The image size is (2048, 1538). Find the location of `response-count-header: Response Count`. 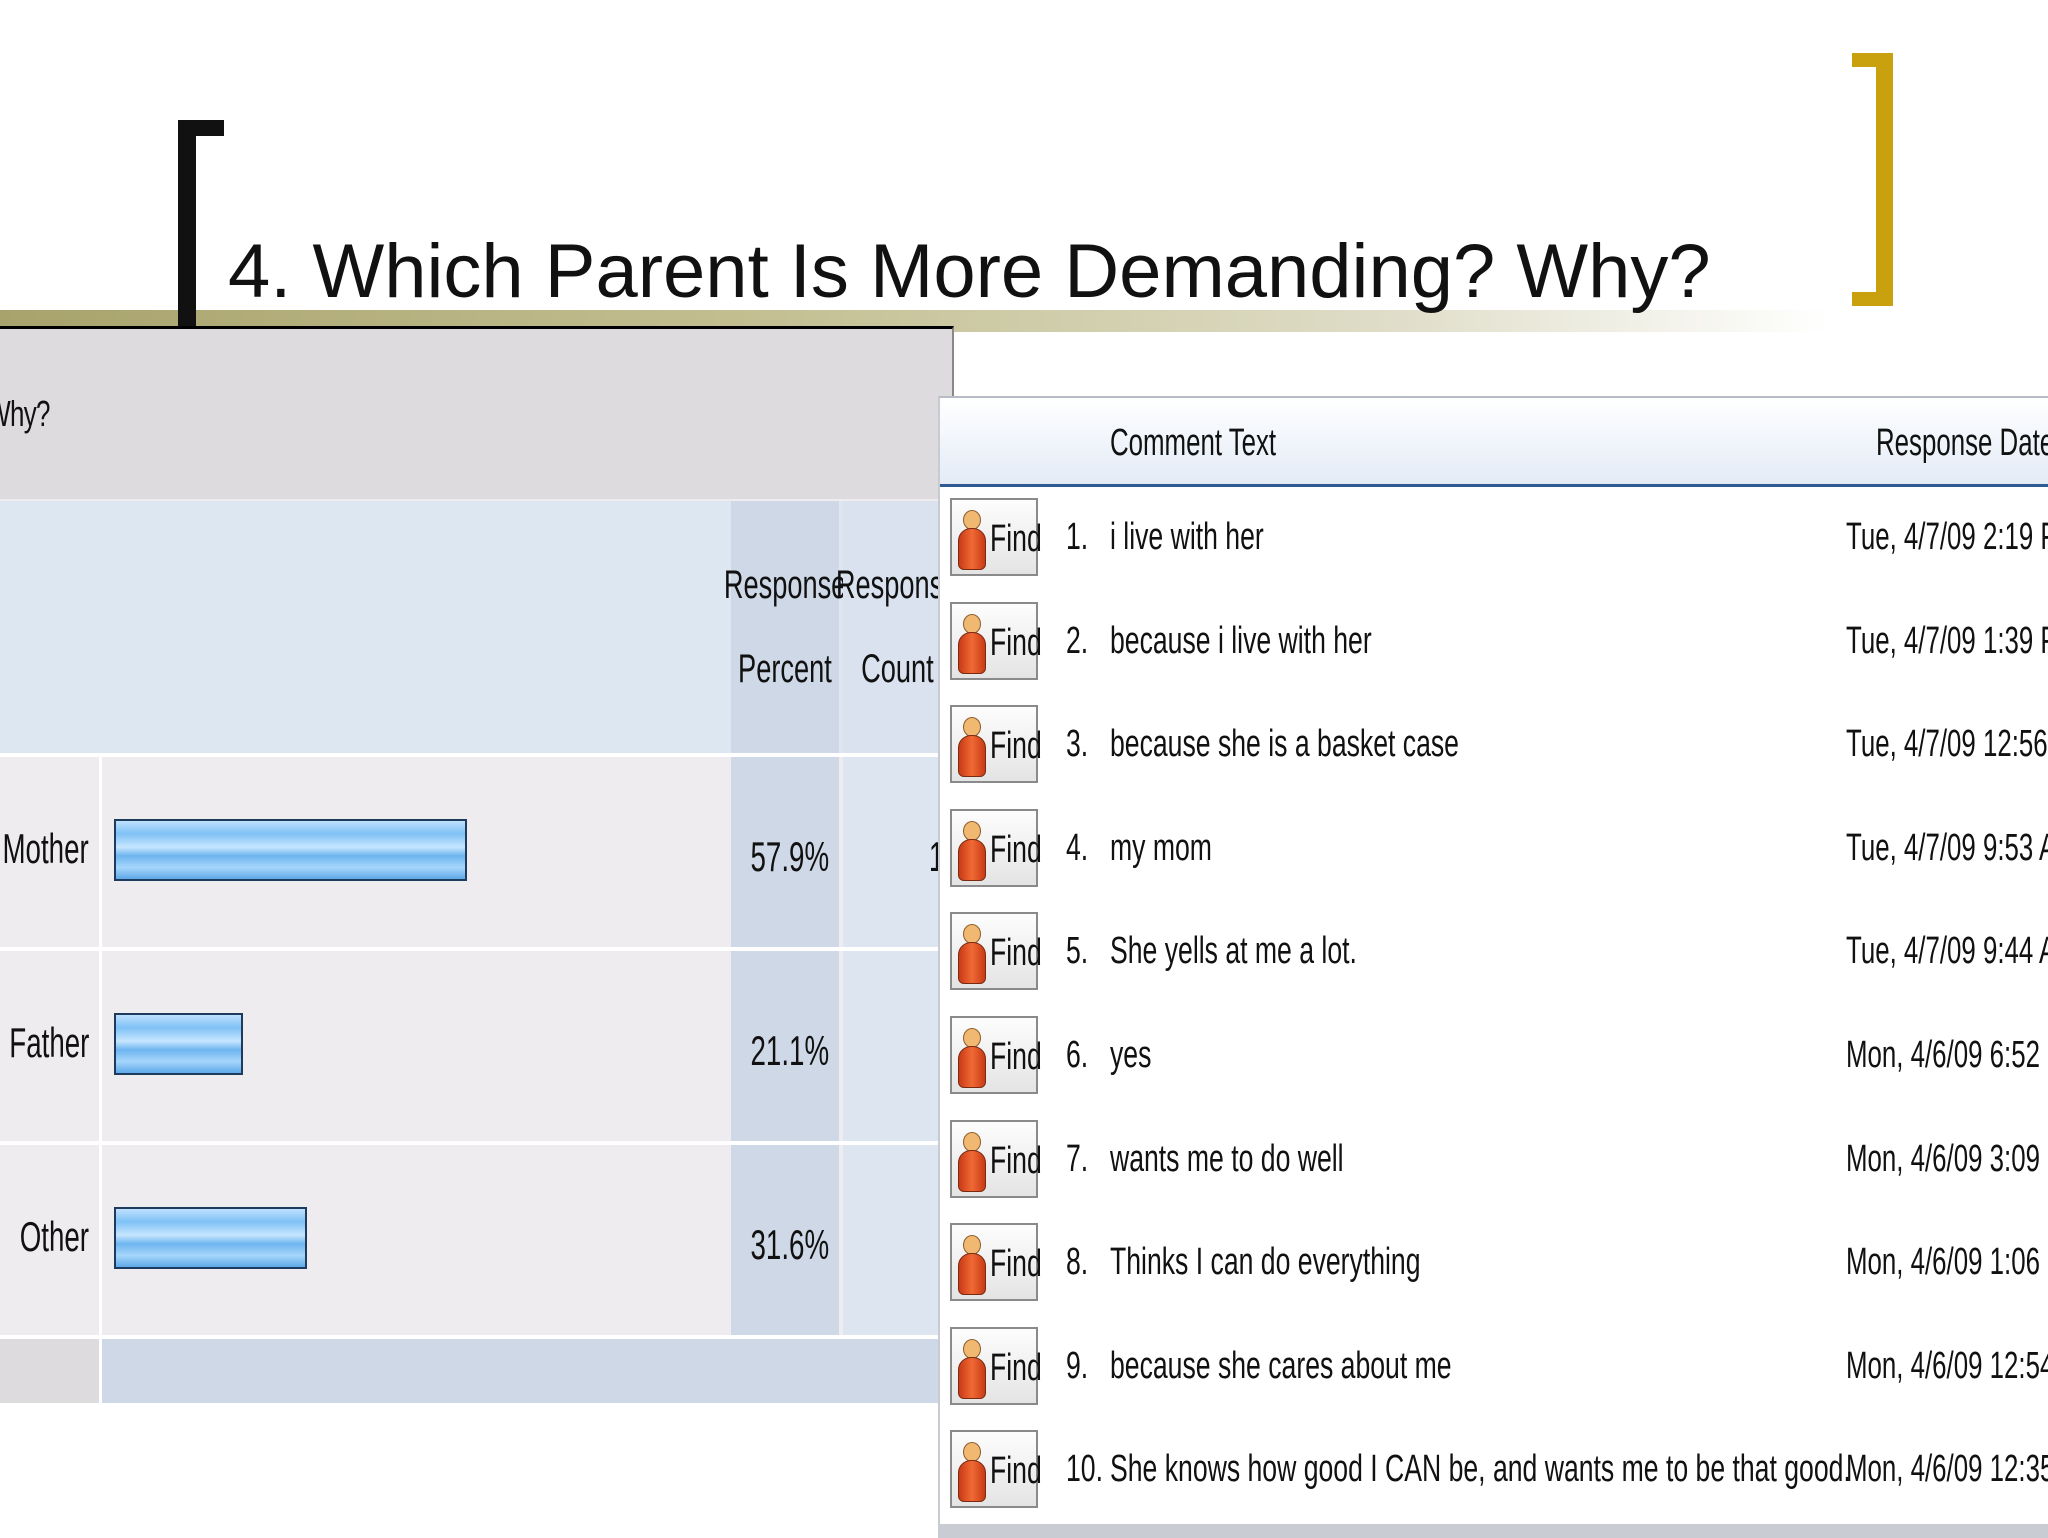

response-count-header: Response Count is located at coordinates (894, 627).